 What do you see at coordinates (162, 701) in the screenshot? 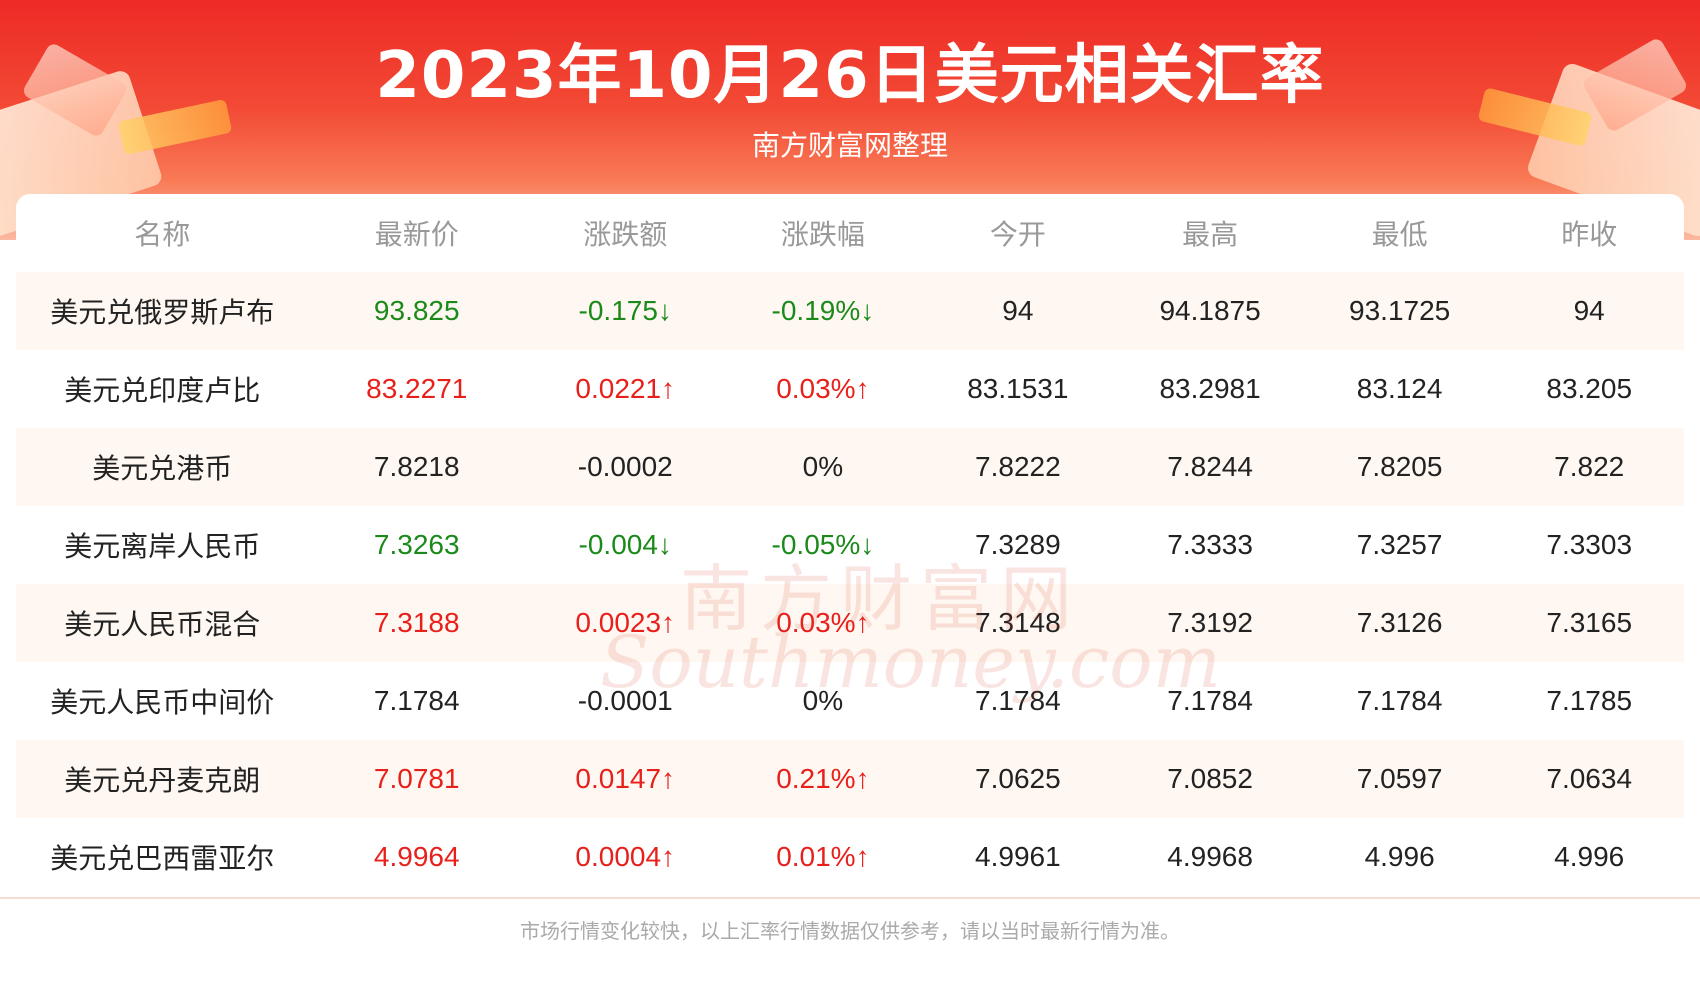
I see `cell-name: 美元人民币中间价` at bounding box center [162, 701].